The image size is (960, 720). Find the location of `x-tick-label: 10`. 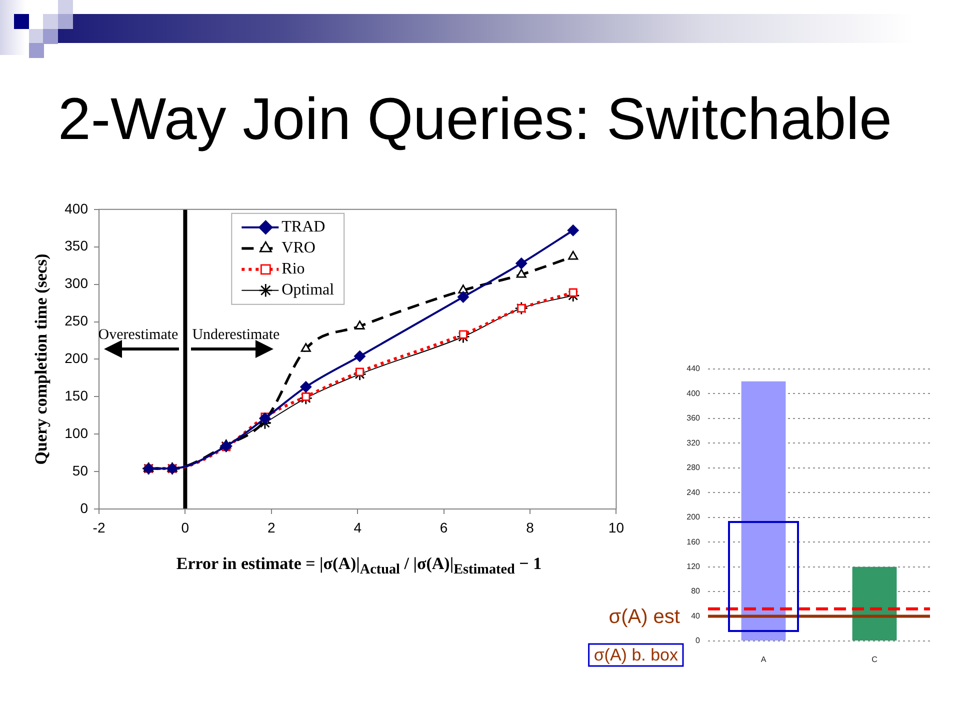

x-tick-label: 10 is located at coordinates (616, 527).